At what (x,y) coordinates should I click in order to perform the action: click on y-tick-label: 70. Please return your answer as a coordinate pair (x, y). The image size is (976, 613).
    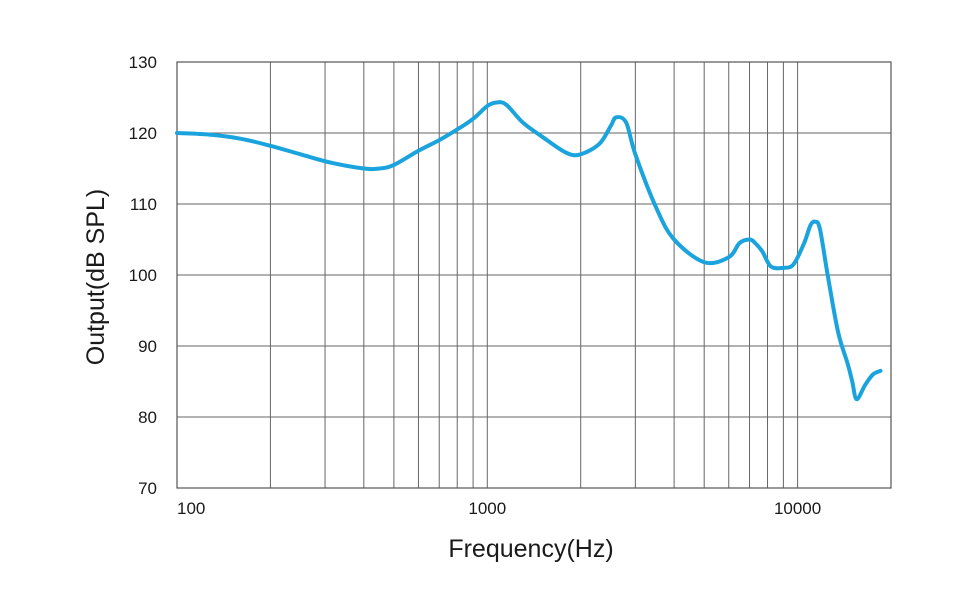
    Looking at the image, I should click on (147, 488).